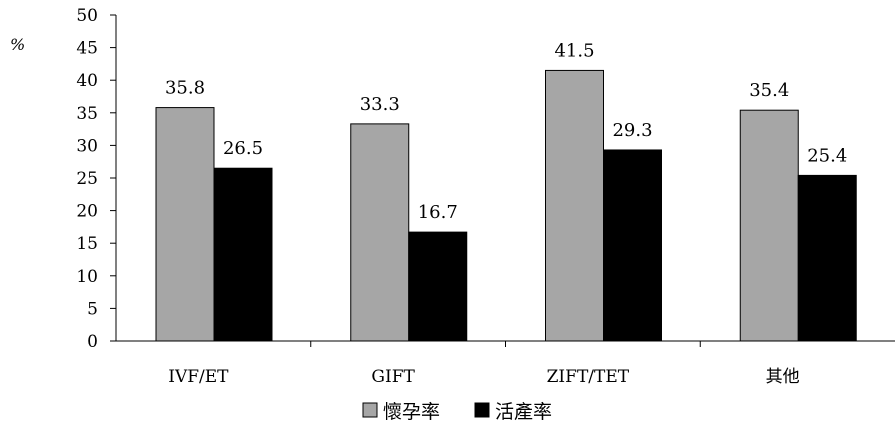 The height and width of the screenshot is (438, 895). I want to click on y-tick-label: 40, so click(87, 81).